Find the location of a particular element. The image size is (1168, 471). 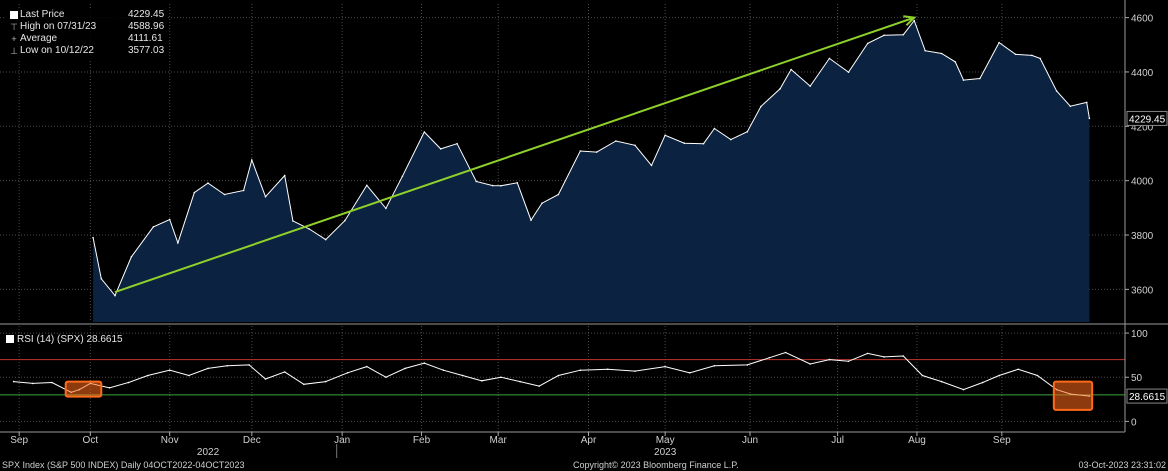

x-tick-label: Aug is located at coordinates (917, 440).